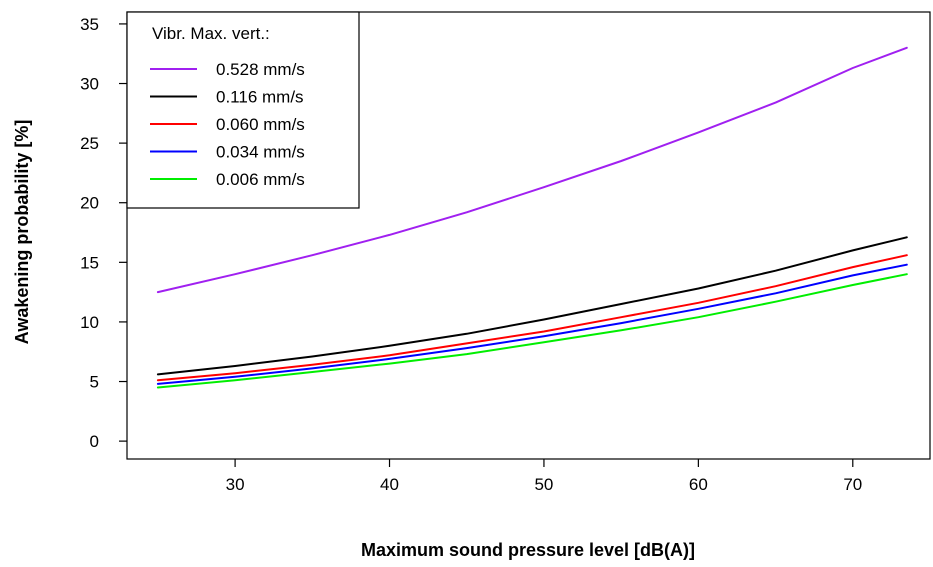 This screenshot has height=567, width=933. I want to click on y-tick-label: 25, so click(89, 143).